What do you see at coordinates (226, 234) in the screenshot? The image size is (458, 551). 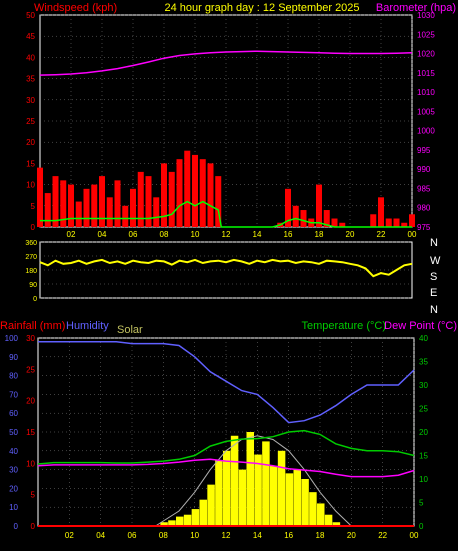 I see `time-tick-label: 12` at bounding box center [226, 234].